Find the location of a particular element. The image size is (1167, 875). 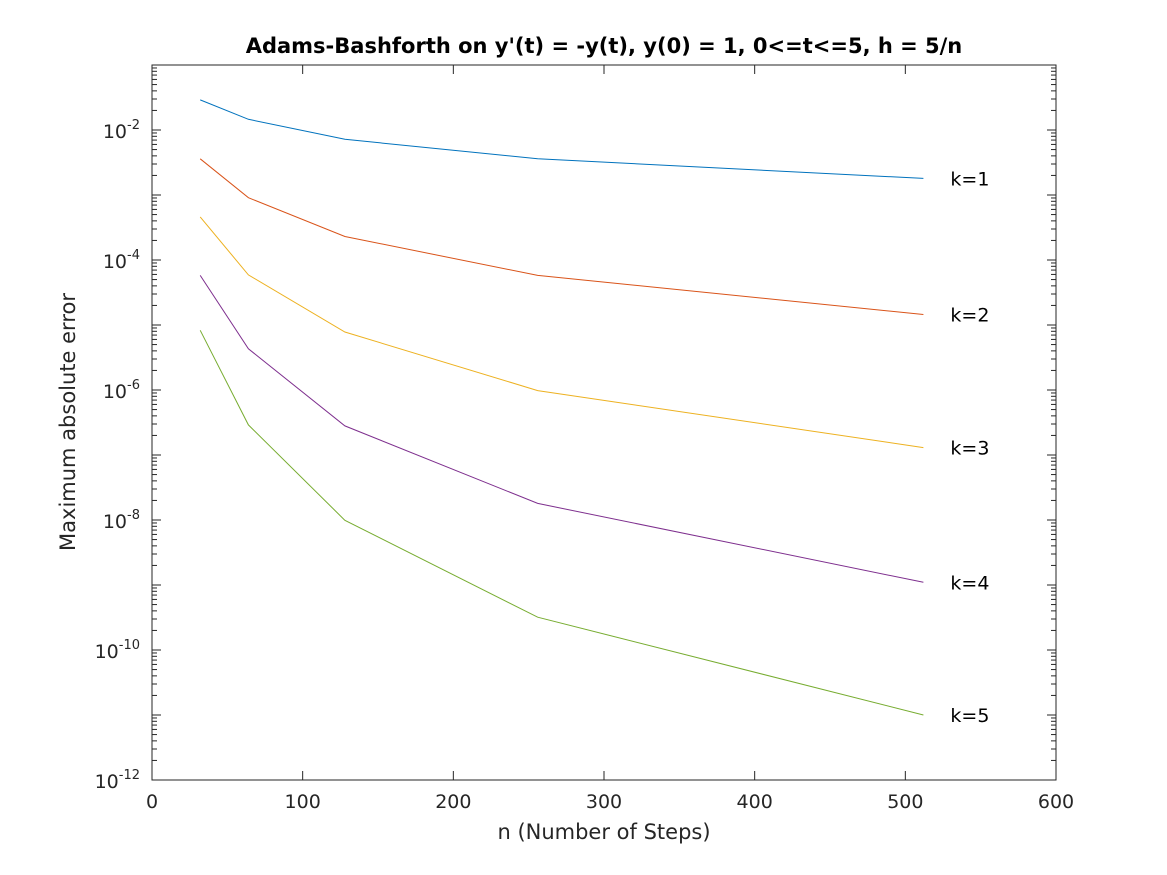

series-labels: k=1 k=2 k=3 k=4 k=5 is located at coordinates (969, 447).